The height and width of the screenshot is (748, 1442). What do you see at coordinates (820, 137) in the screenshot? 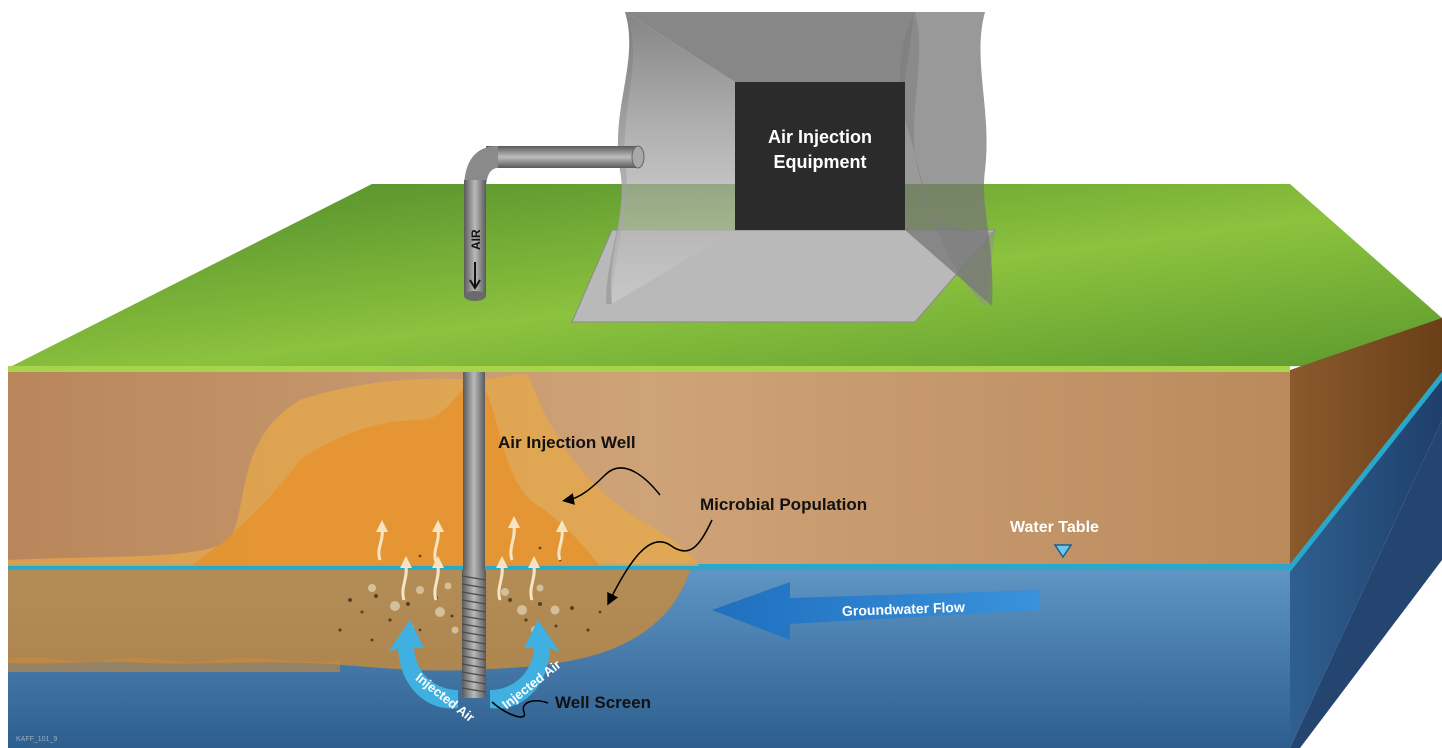
I see `equipment-label-line1: Air Injection` at bounding box center [820, 137].